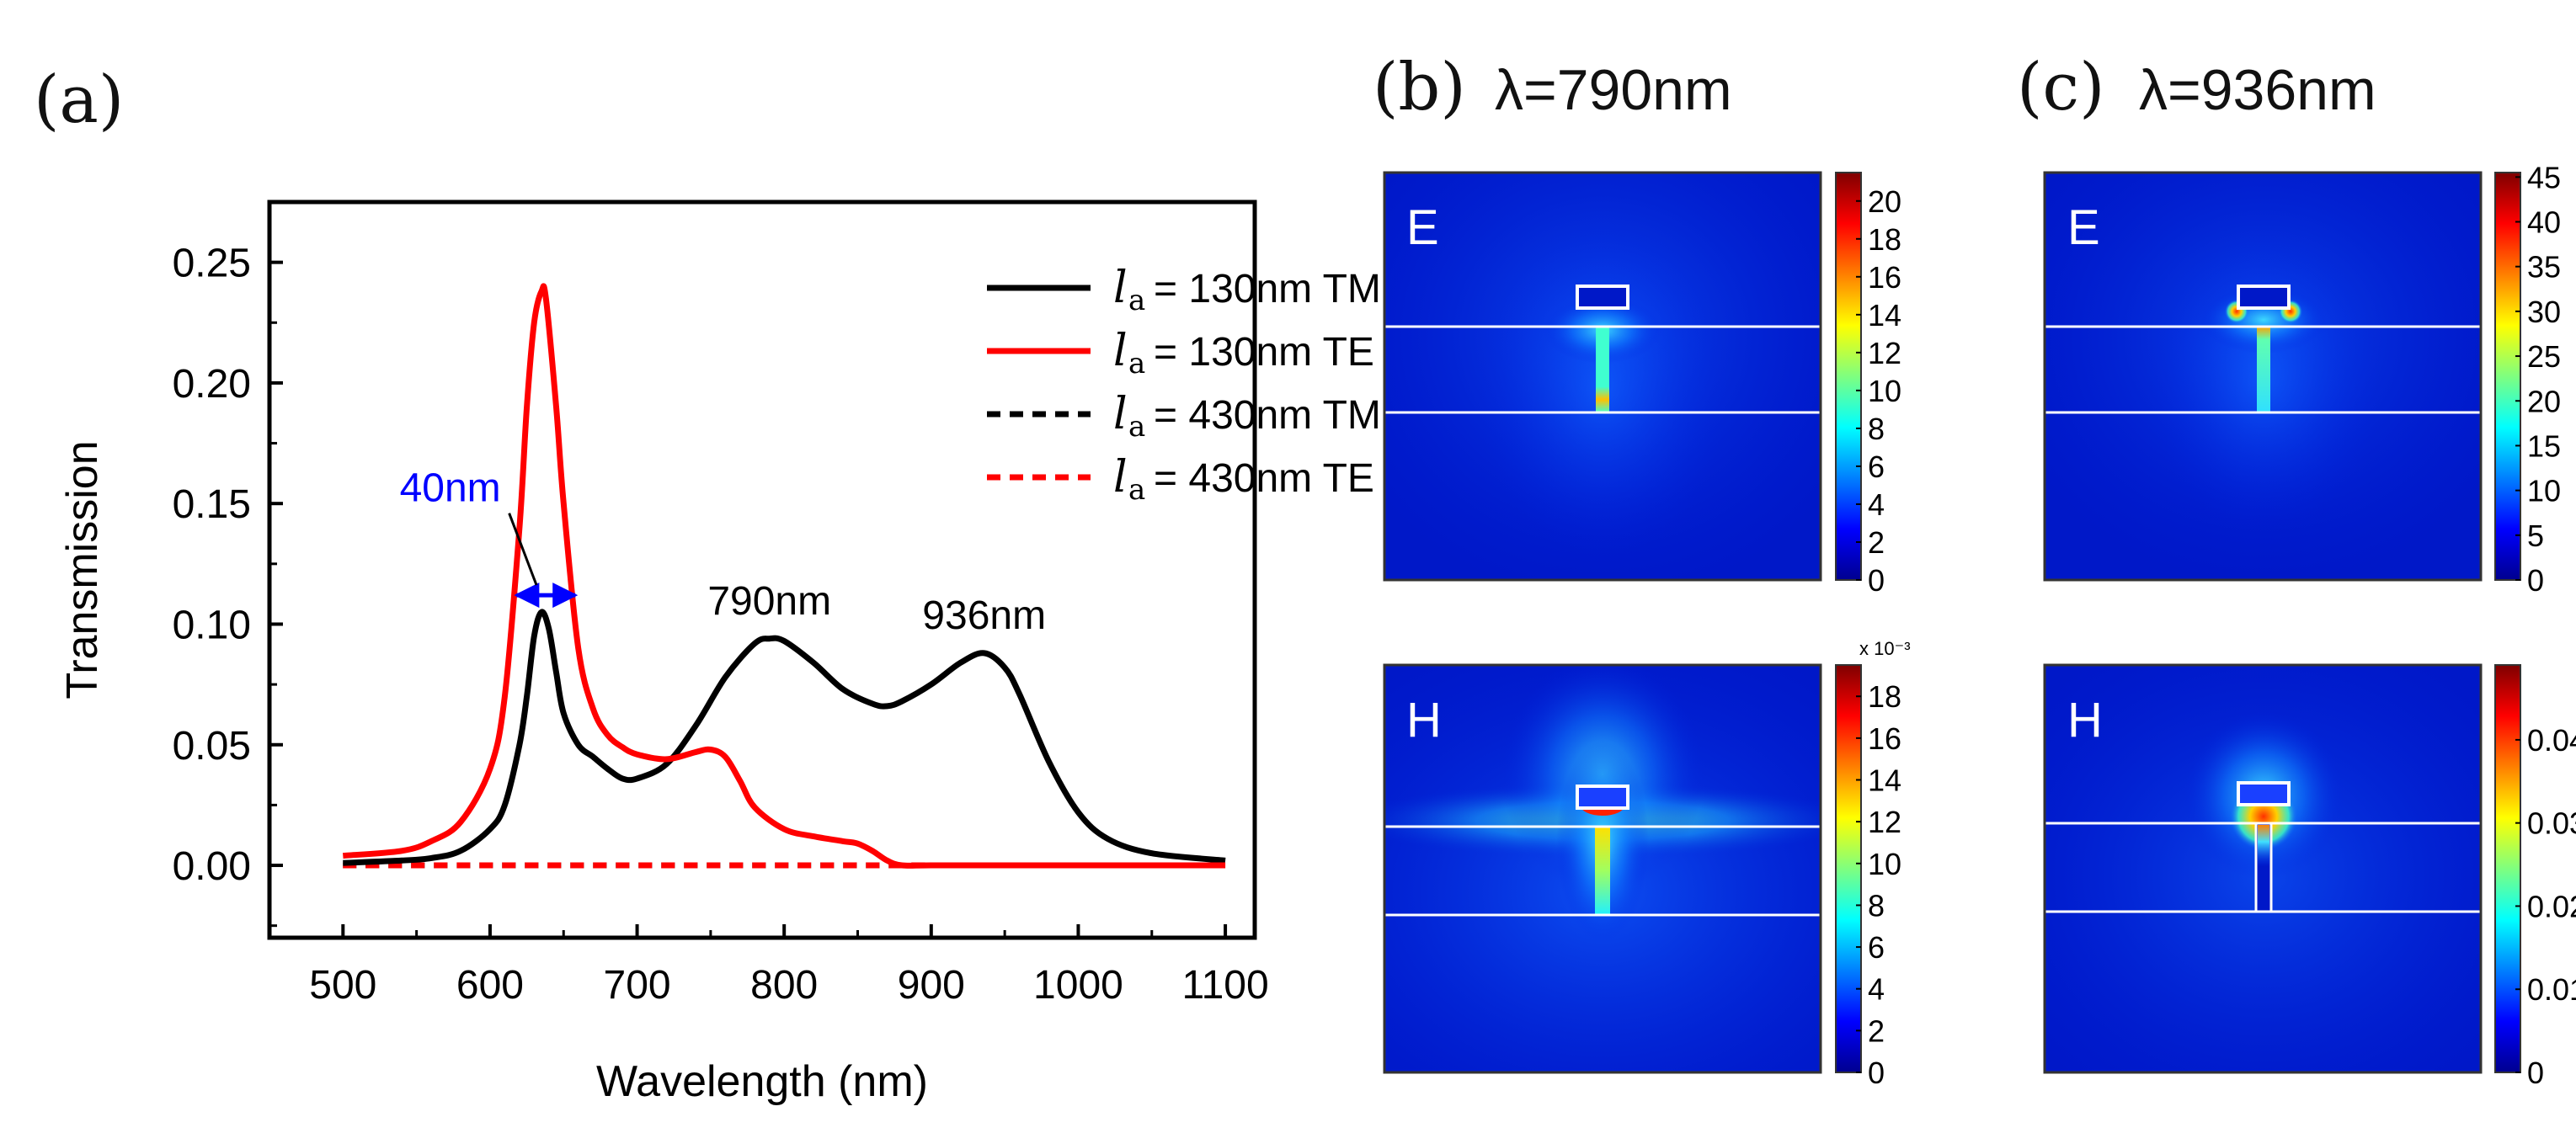 The width and height of the screenshot is (2576, 1133). I want to click on y-axis-label: Transmission, so click(82, 569).